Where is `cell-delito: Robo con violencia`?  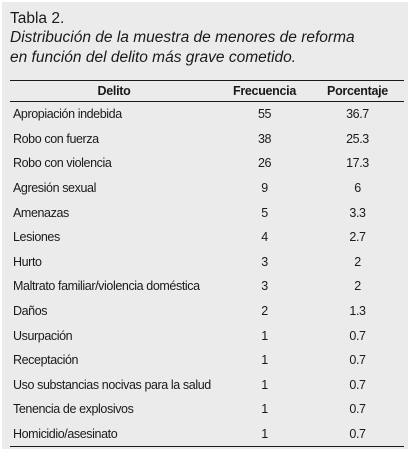 cell-delito: Robo con violencia is located at coordinates (62, 163).